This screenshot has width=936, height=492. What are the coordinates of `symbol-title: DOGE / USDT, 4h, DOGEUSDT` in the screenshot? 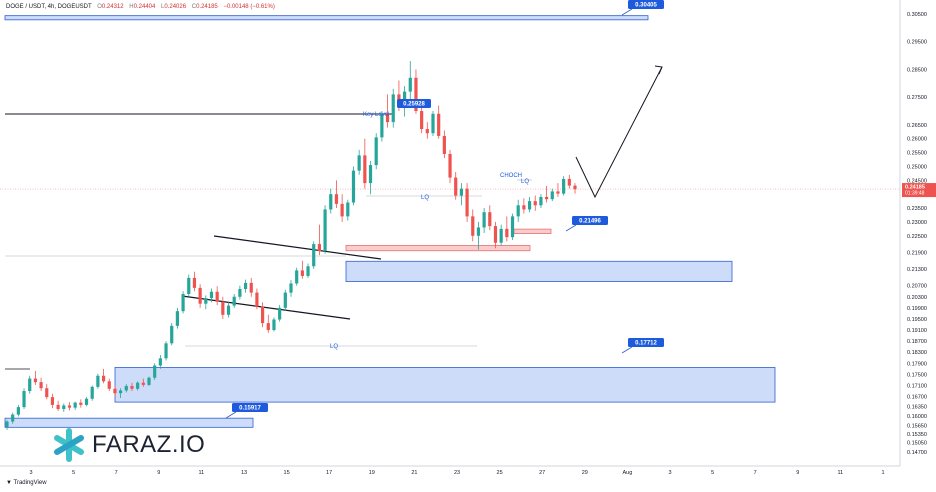 It's located at (49, 7).